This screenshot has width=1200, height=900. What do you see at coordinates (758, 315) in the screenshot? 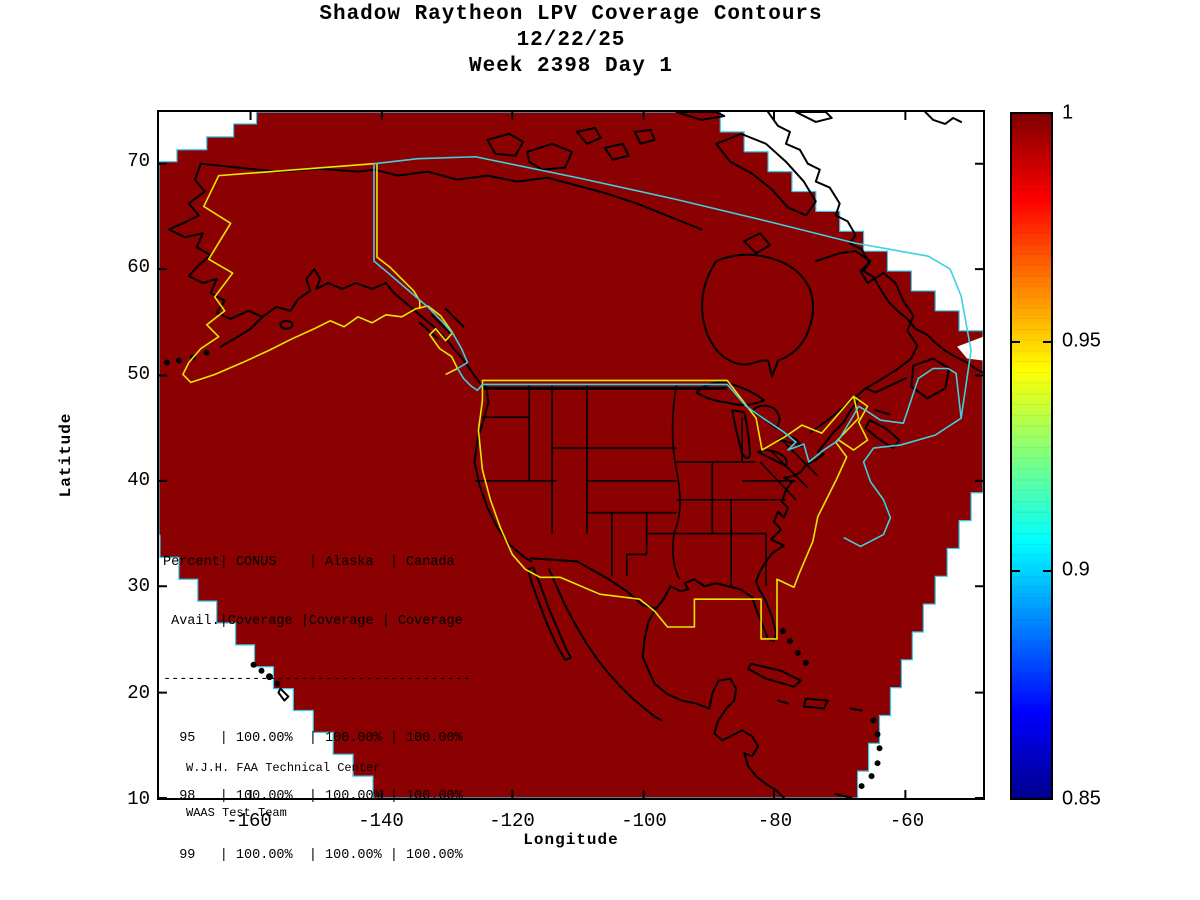
I see `hudson-bay` at bounding box center [758, 315].